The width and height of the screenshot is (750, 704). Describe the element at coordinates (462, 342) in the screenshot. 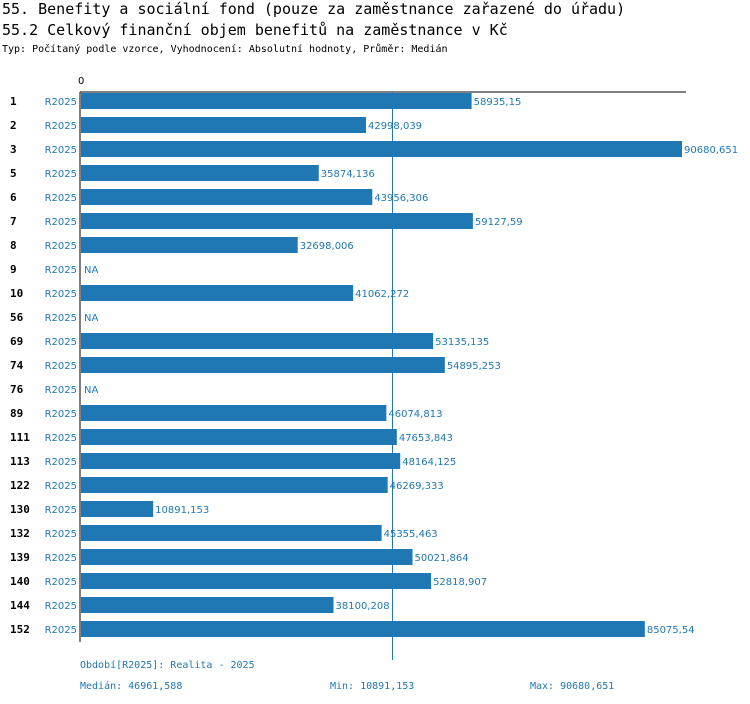

I see `value-label-69: 53135,135` at that location.